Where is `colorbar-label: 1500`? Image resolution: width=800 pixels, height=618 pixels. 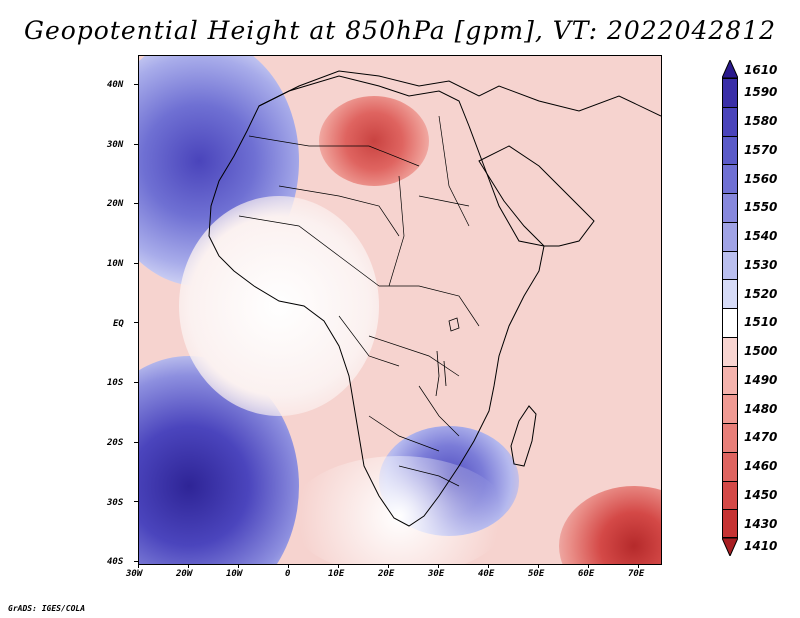
colorbar-label: 1500 is located at coordinates (761, 351).